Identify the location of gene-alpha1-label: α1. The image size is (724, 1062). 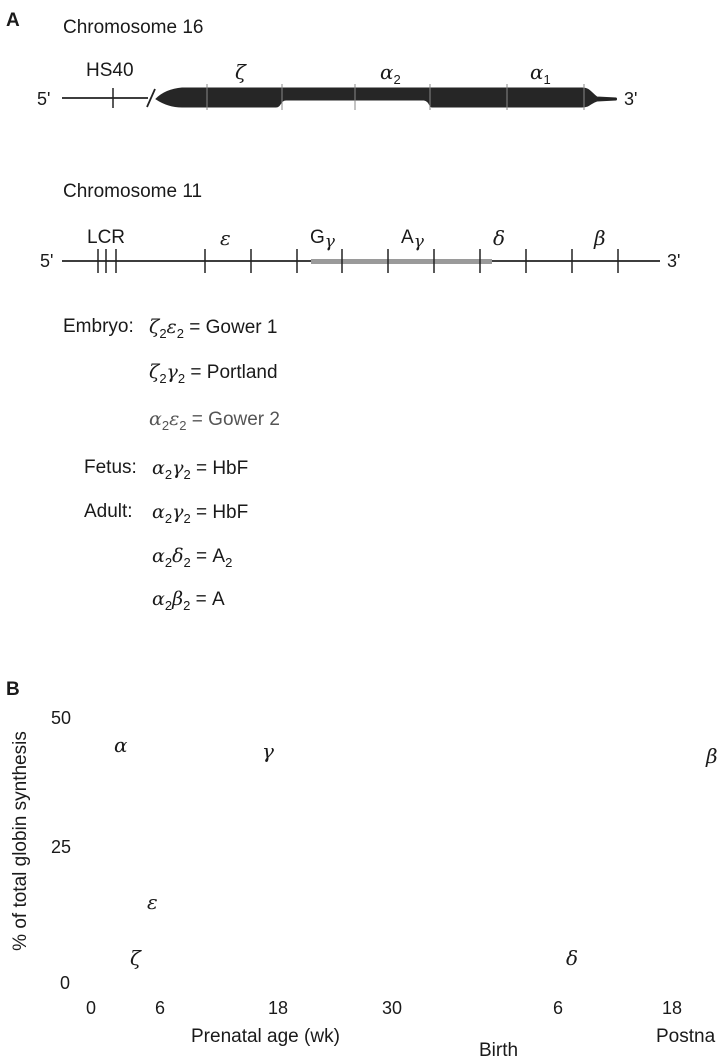
(540, 73).